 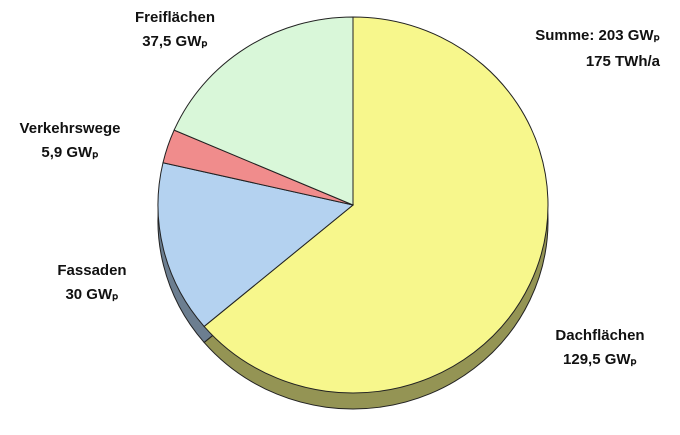 What do you see at coordinates (70, 128) in the screenshot?
I see `slice-name: Verkehrswege` at bounding box center [70, 128].